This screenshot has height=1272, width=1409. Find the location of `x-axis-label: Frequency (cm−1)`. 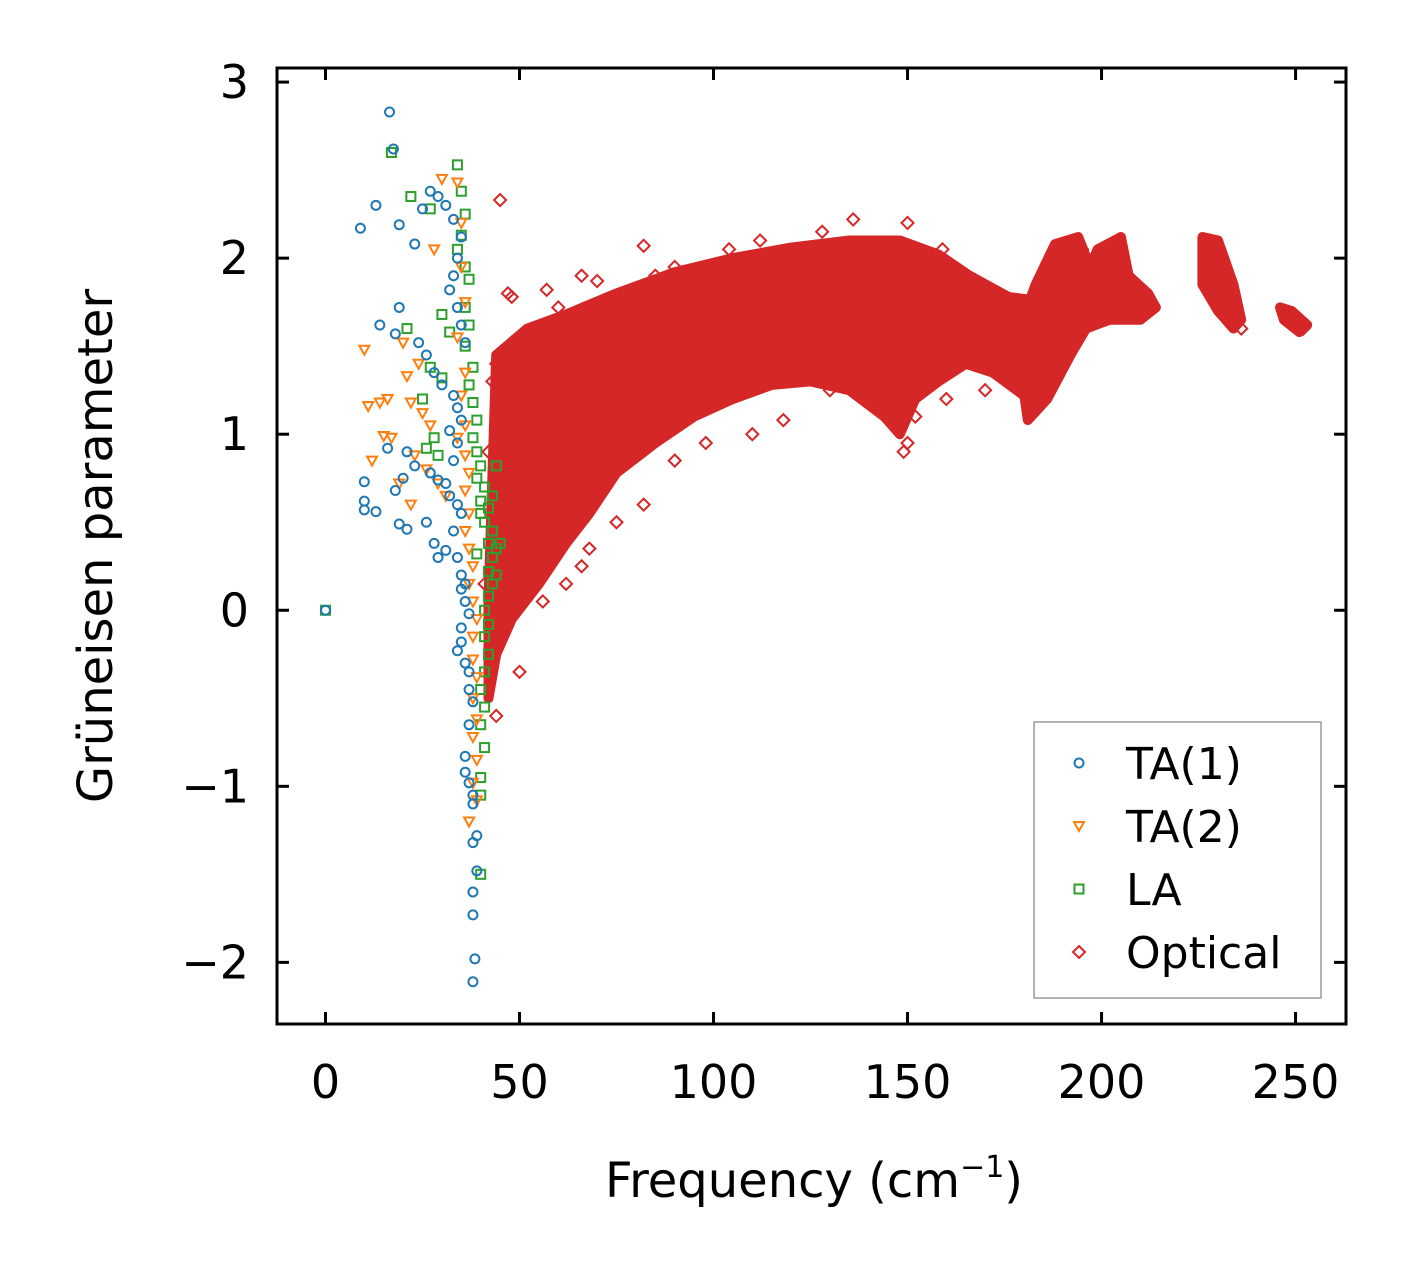

x-axis-label: Frequency (cm−1) is located at coordinates (814, 1179).